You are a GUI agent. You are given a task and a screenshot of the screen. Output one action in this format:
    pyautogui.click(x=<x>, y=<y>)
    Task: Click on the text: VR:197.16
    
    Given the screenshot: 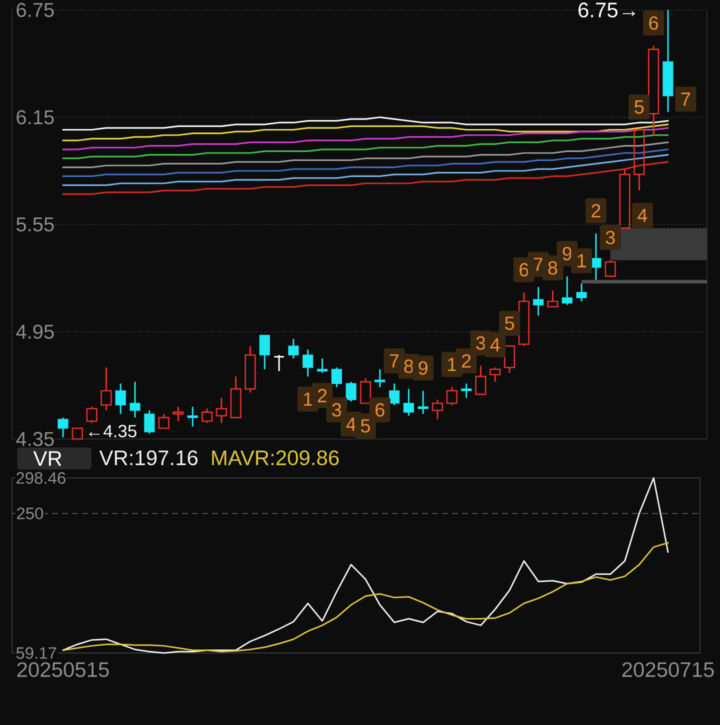 What is the action you would take?
    pyautogui.click(x=148, y=458)
    